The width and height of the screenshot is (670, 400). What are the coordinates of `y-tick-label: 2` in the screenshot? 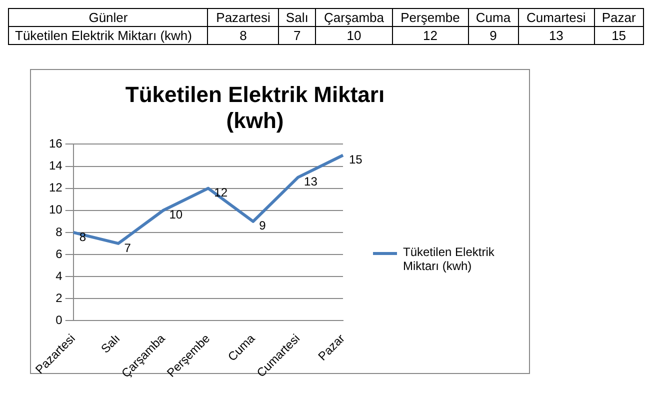 It's located at (59, 297).